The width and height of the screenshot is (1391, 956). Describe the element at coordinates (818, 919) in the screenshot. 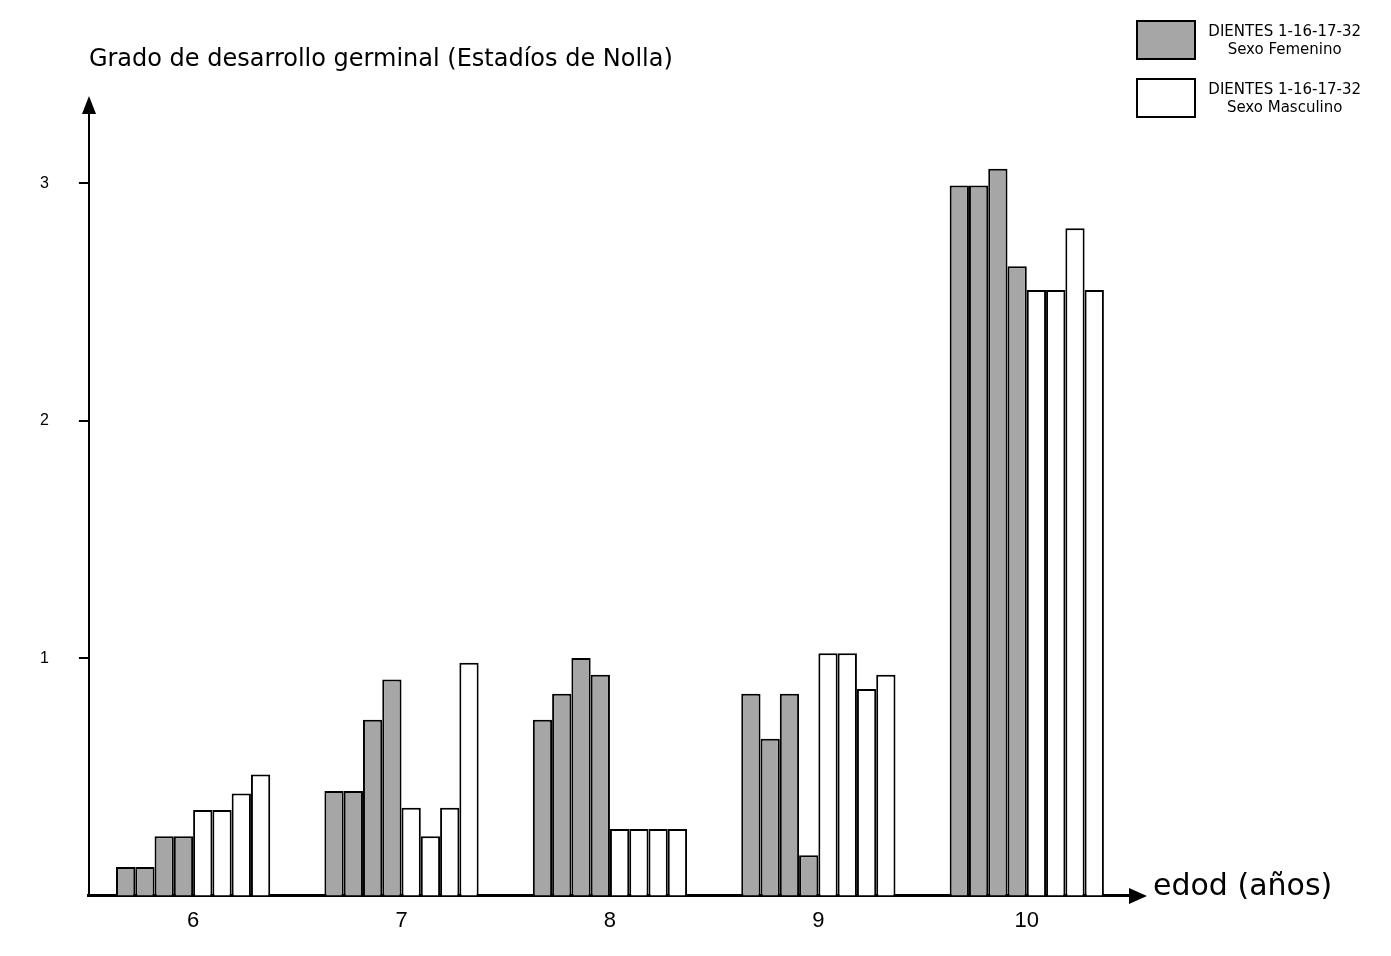

I see `x-tick-label: 9` at that location.